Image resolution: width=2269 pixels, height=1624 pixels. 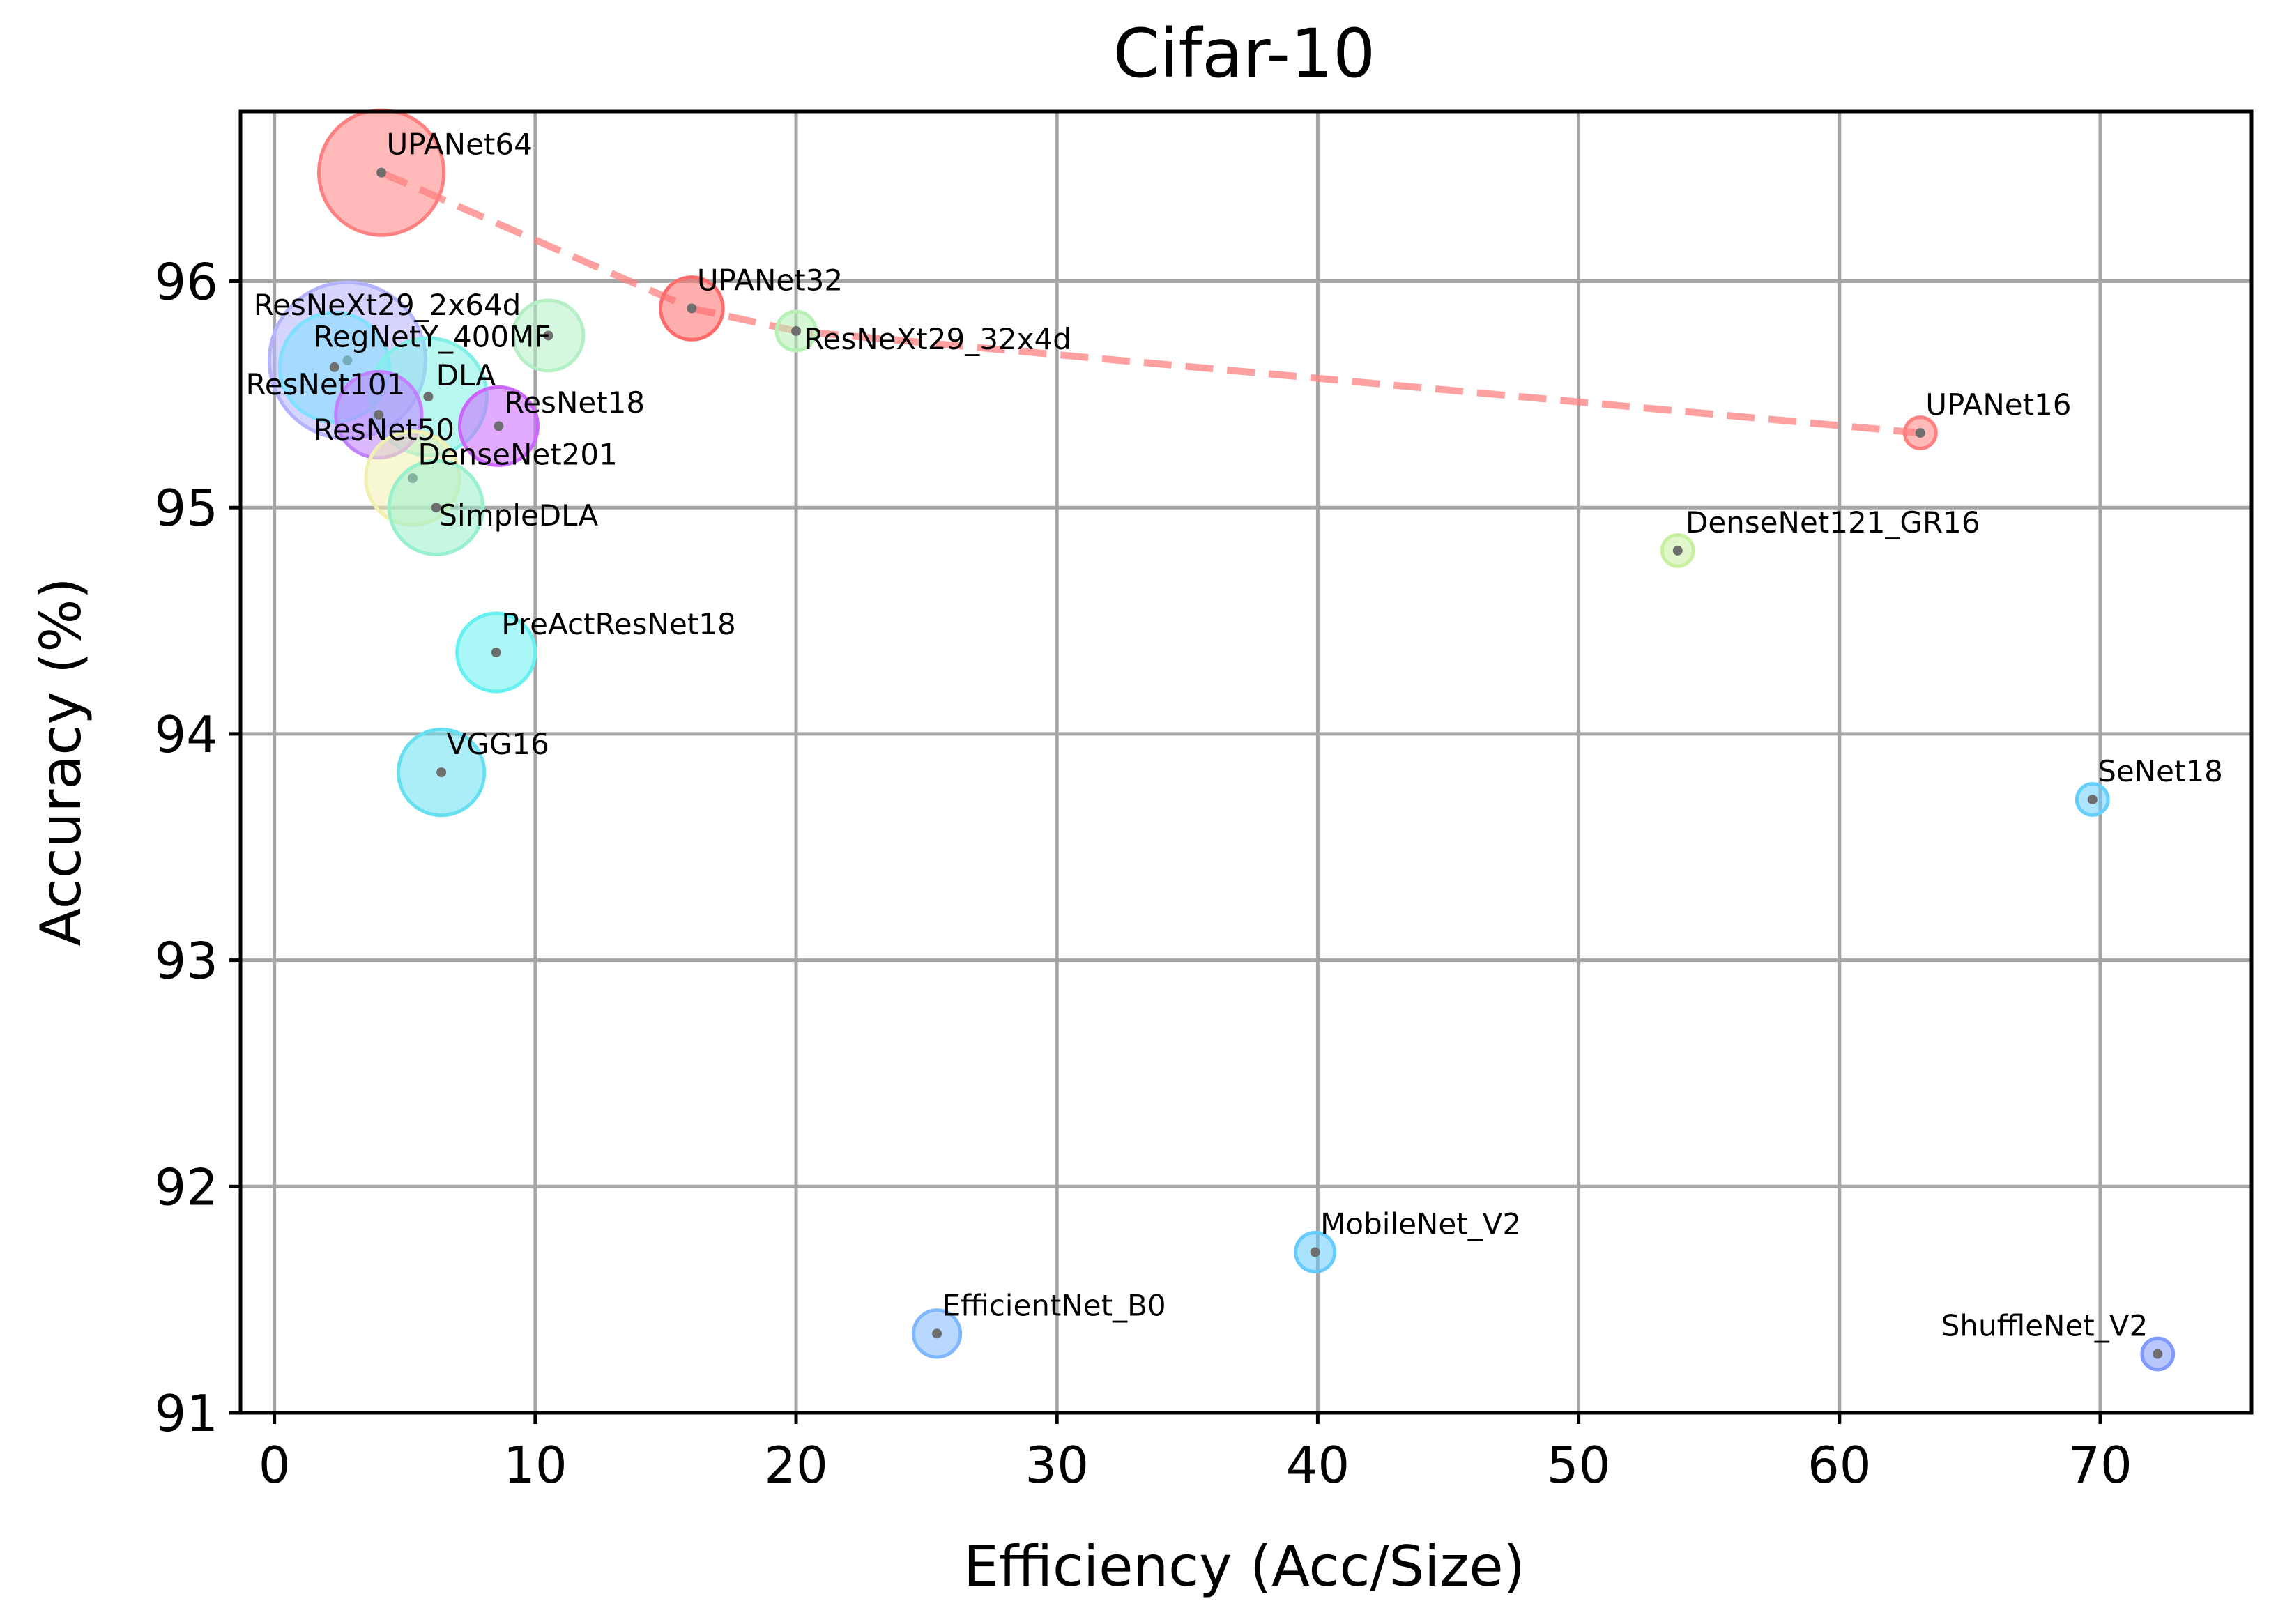 I want to click on y-tick-label: 93, so click(x=186, y=961).